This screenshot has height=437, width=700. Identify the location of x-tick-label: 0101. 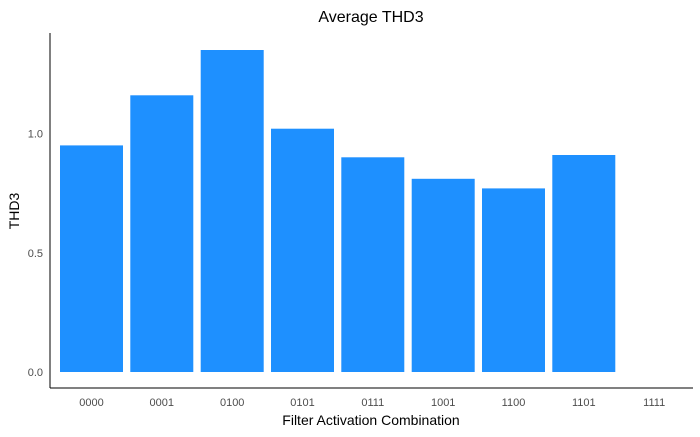
(302, 403).